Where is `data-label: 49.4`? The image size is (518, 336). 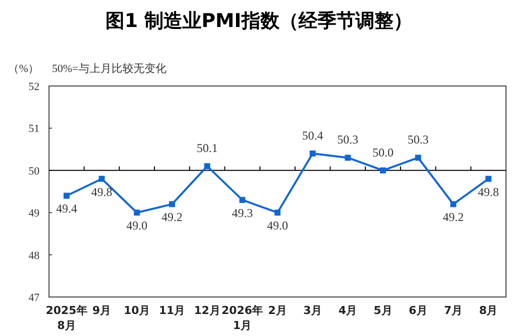 data-label: 49.4 is located at coordinates (67, 209).